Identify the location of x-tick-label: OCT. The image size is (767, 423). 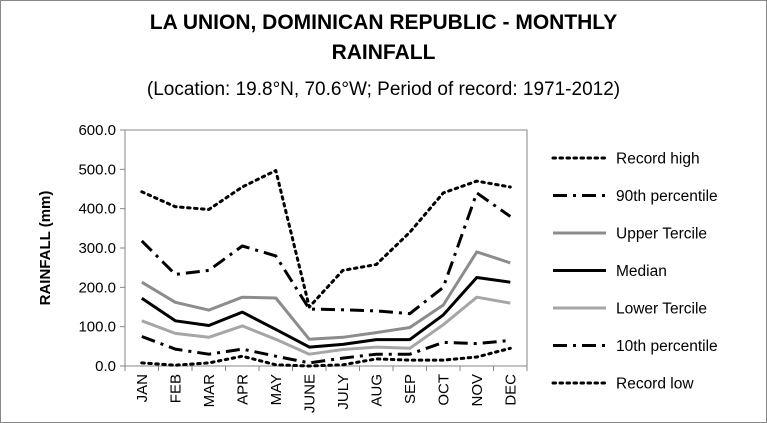
(443, 390).